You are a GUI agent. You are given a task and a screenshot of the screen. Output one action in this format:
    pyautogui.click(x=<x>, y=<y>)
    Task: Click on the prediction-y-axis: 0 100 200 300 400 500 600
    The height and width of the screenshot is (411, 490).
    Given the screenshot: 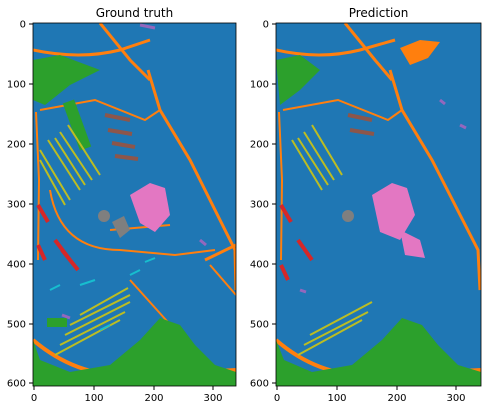 What is the action you would take?
    pyautogui.click(x=263, y=205)
    